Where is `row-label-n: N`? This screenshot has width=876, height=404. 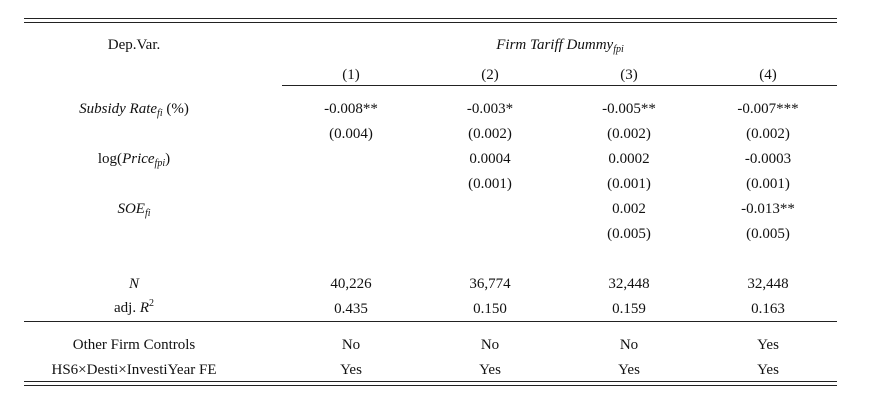
row-label-n: N is located at coordinates (134, 284).